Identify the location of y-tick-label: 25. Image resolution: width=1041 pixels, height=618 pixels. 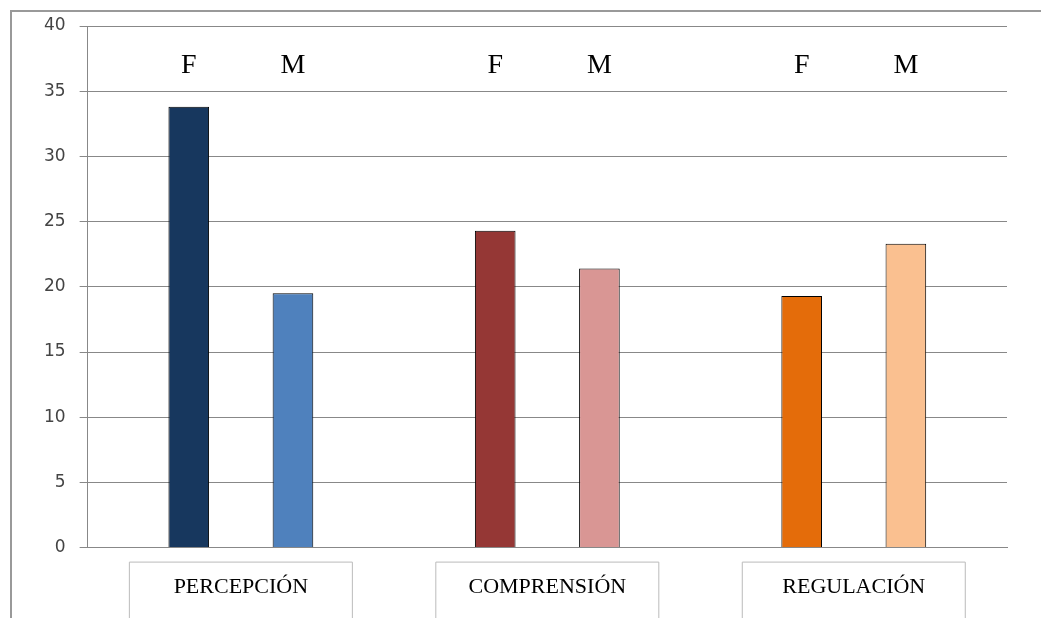
(54, 220).